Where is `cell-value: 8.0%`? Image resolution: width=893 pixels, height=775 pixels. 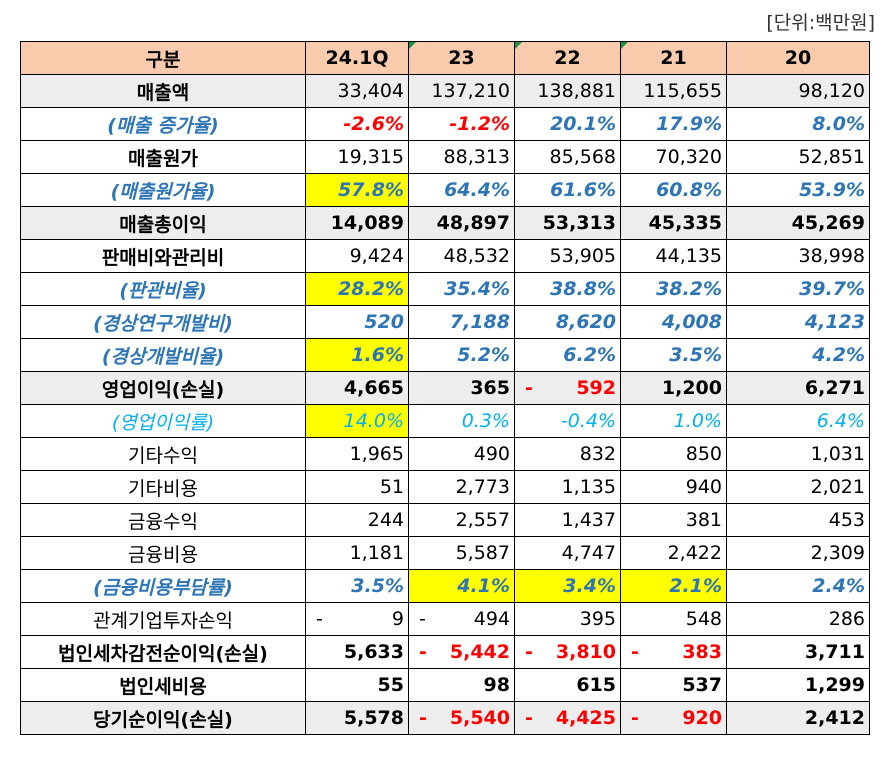 cell-value: 8.0% is located at coordinates (798, 124).